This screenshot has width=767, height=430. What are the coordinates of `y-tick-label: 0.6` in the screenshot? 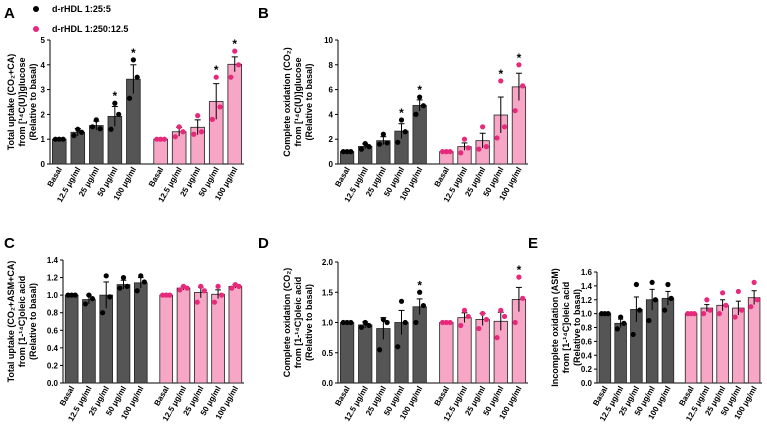 It's located at (53, 330).